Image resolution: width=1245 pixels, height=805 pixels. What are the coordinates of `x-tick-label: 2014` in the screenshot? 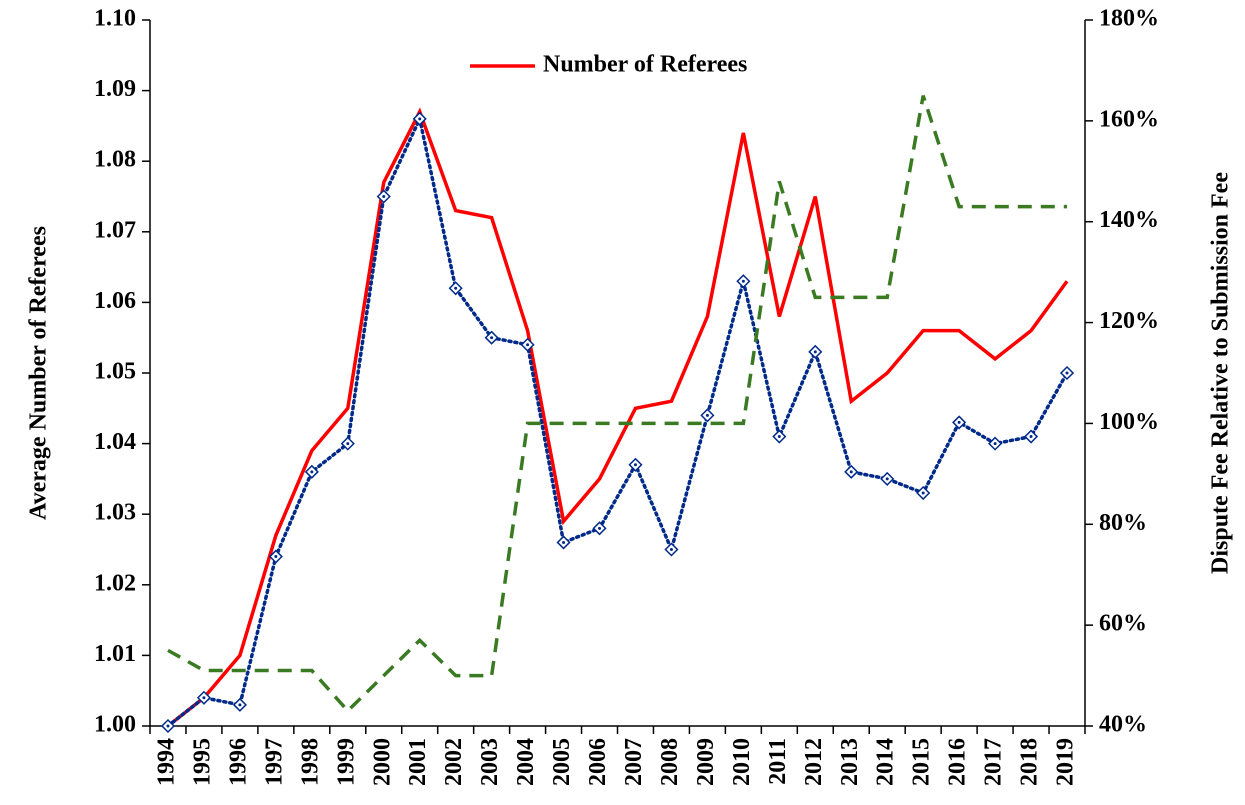 It's located at (886, 762).